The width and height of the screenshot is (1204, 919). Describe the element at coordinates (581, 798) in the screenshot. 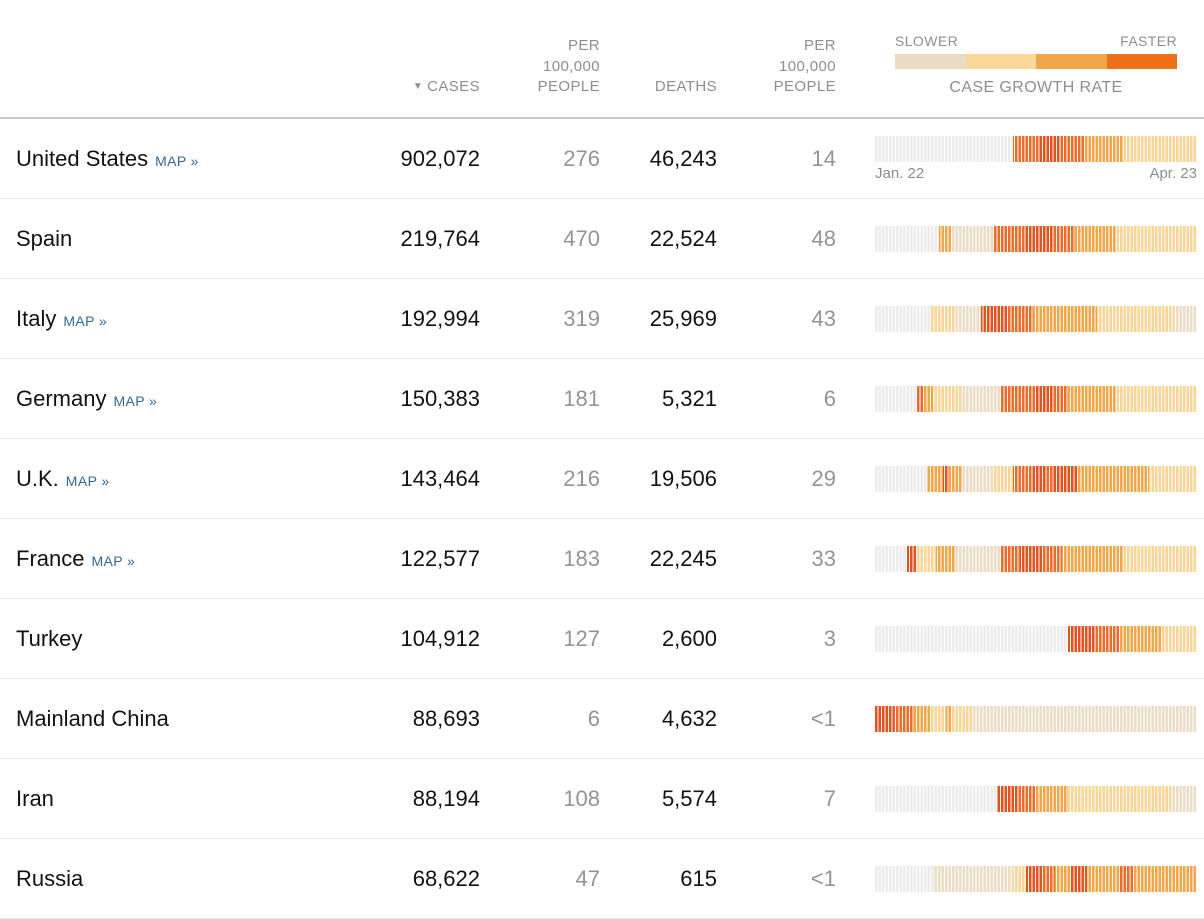

I see `cases-per-100k-value: 108` at that location.